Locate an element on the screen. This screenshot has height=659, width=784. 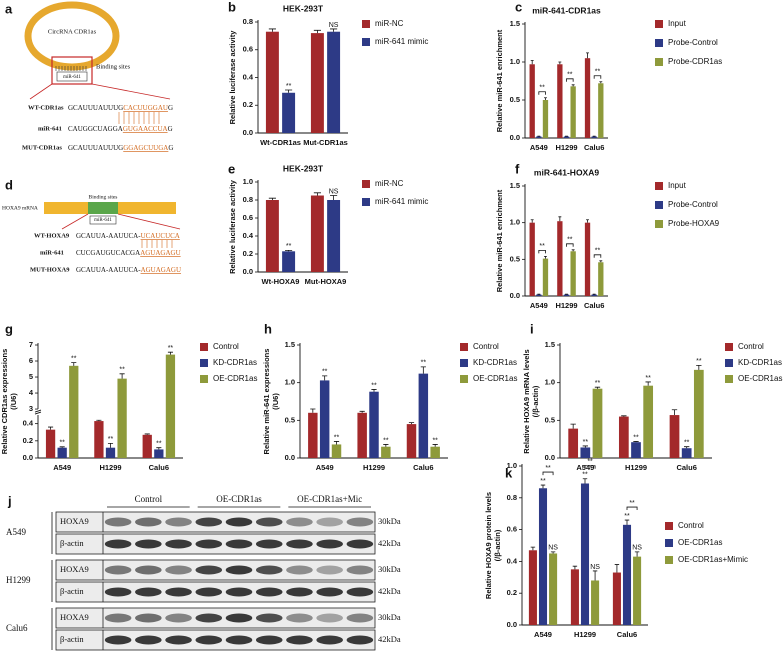
x-tick-label: Mut-HOXA9 is located at coordinates (326, 281).